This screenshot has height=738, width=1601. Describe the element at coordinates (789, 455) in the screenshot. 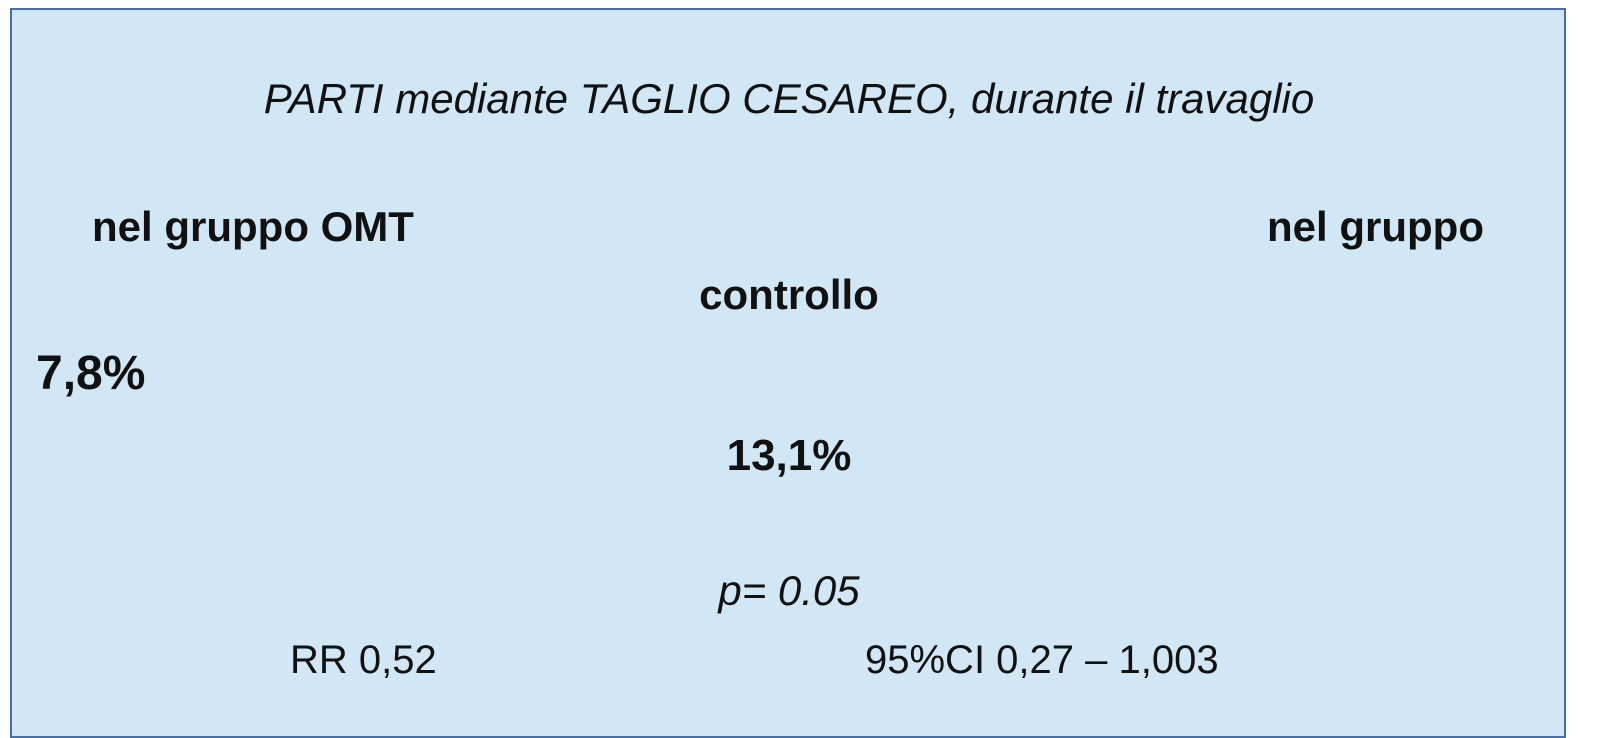

I see `control-rate: 13,1%` at that location.